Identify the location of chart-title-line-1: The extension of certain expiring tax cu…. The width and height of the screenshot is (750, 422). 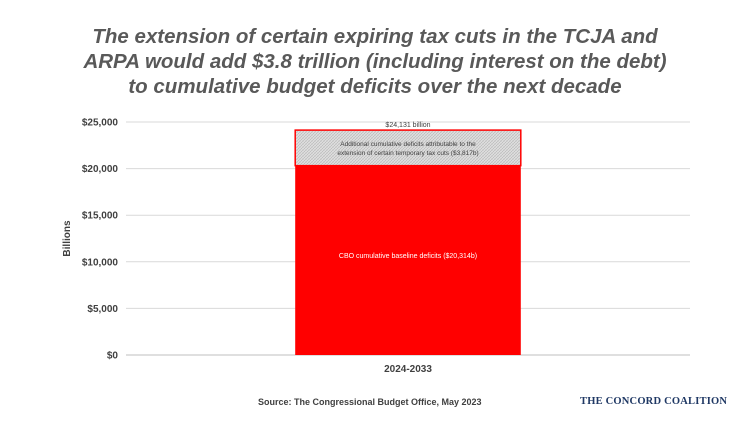
(375, 36).